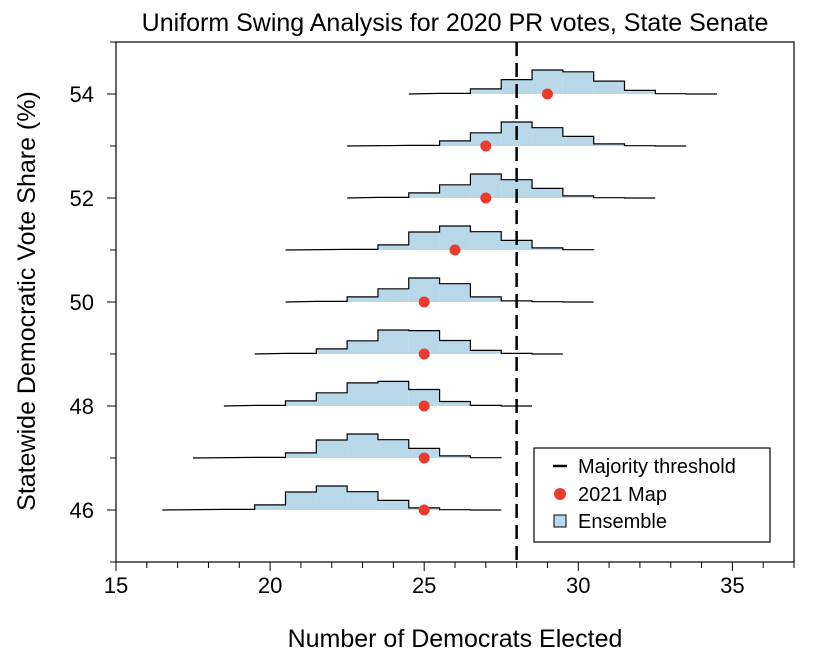 This screenshot has height=664, width=830. What do you see at coordinates (455, 639) in the screenshot?
I see `x-axis-label: Number of Democrats Elected` at bounding box center [455, 639].